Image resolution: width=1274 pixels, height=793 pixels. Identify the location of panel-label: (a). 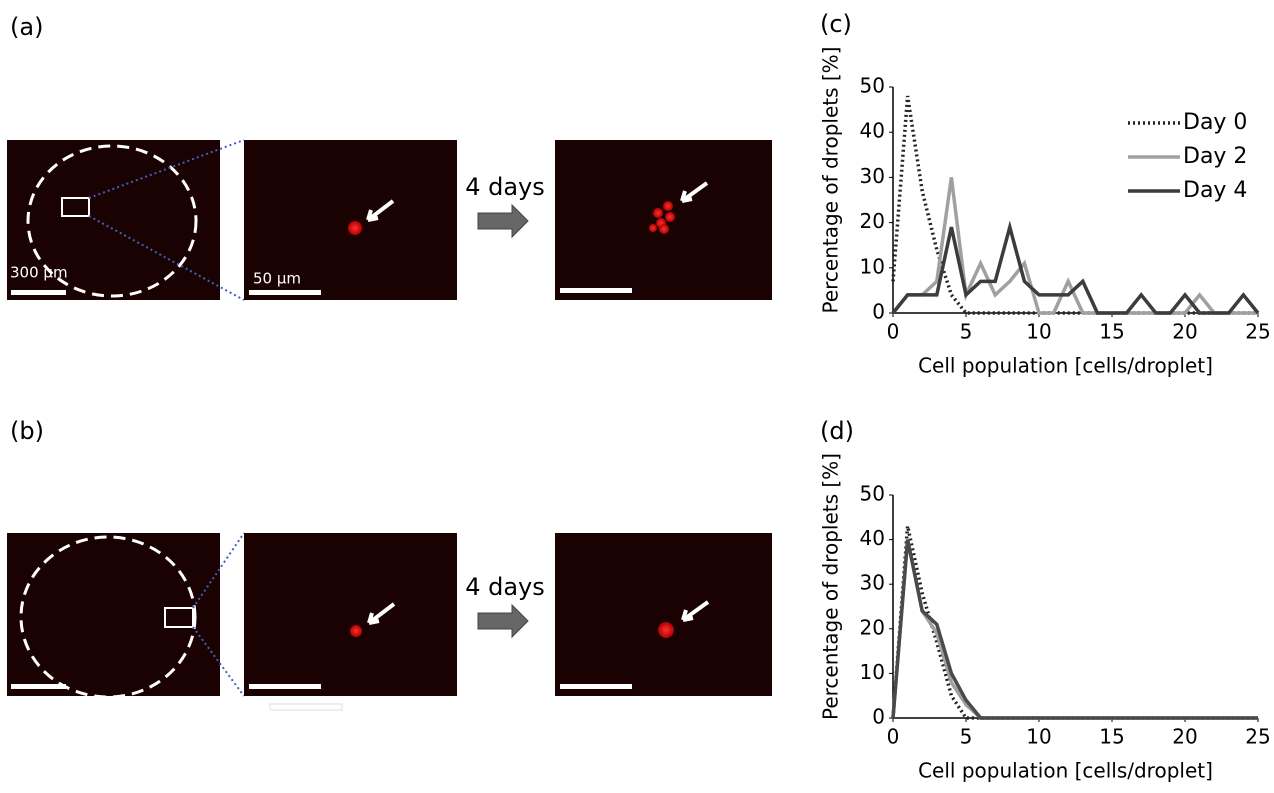
(26, 27).